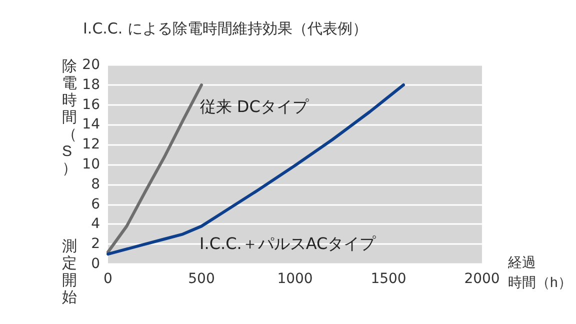  What do you see at coordinates (388, 279) in the screenshot?
I see `x-tick-label: 1500` at bounding box center [388, 279].